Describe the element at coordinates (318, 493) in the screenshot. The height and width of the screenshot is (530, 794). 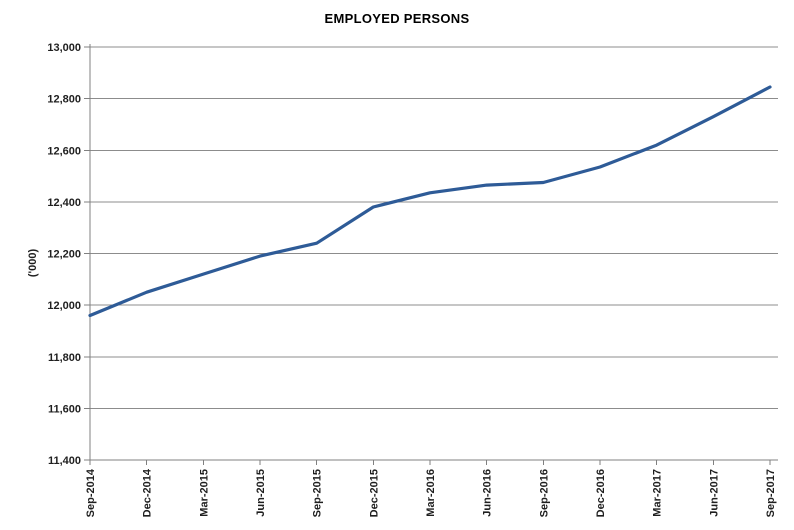
I see `x-tick-label: Sep-2015` at that location.